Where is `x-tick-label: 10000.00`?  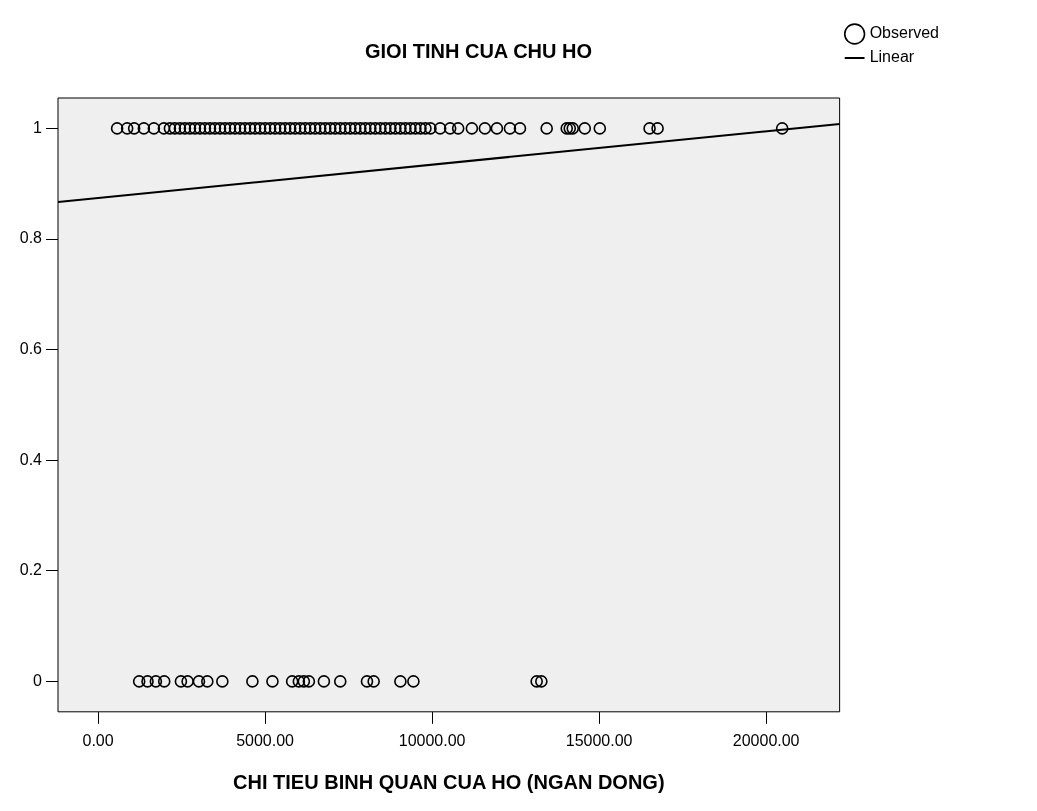
x-tick-label: 10000.00 is located at coordinates (432, 740).